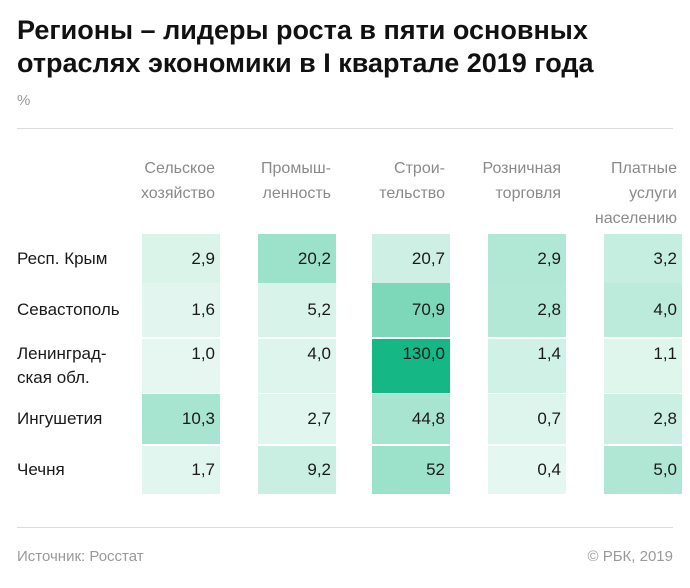 This screenshot has width=690, height=588. Describe the element at coordinates (625, 193) in the screenshot. I see `column-header-services: Платные услуги населению` at that location.